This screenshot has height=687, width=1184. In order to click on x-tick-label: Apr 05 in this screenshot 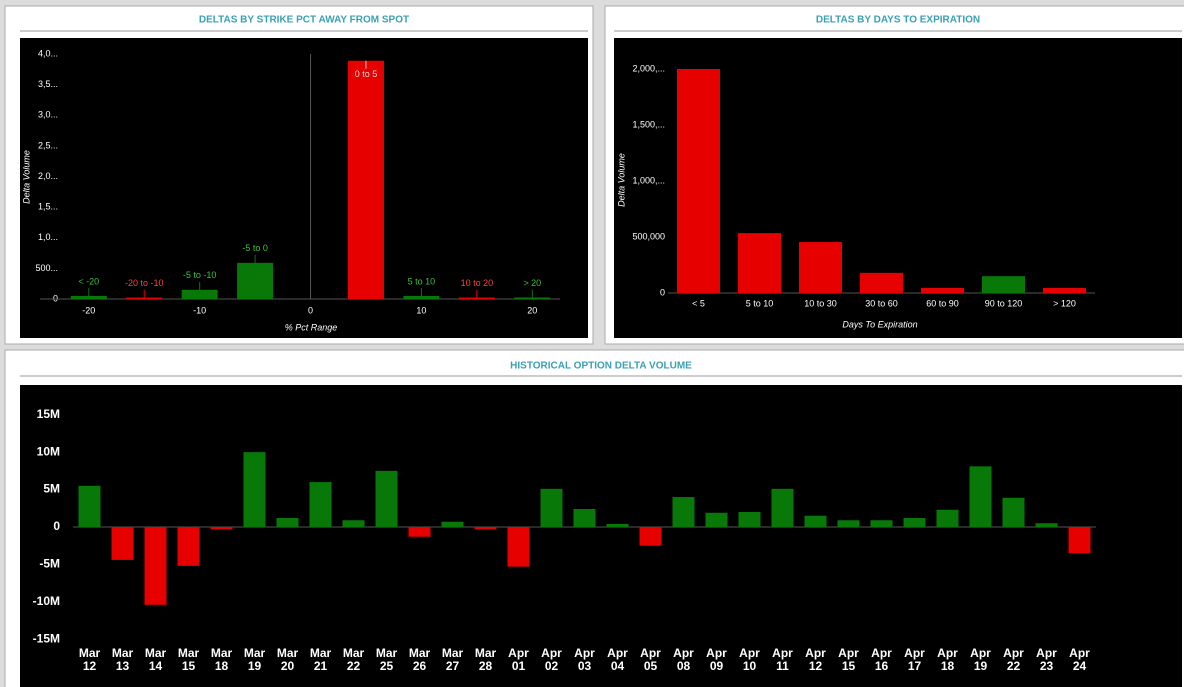, I will do `click(650, 659)`.